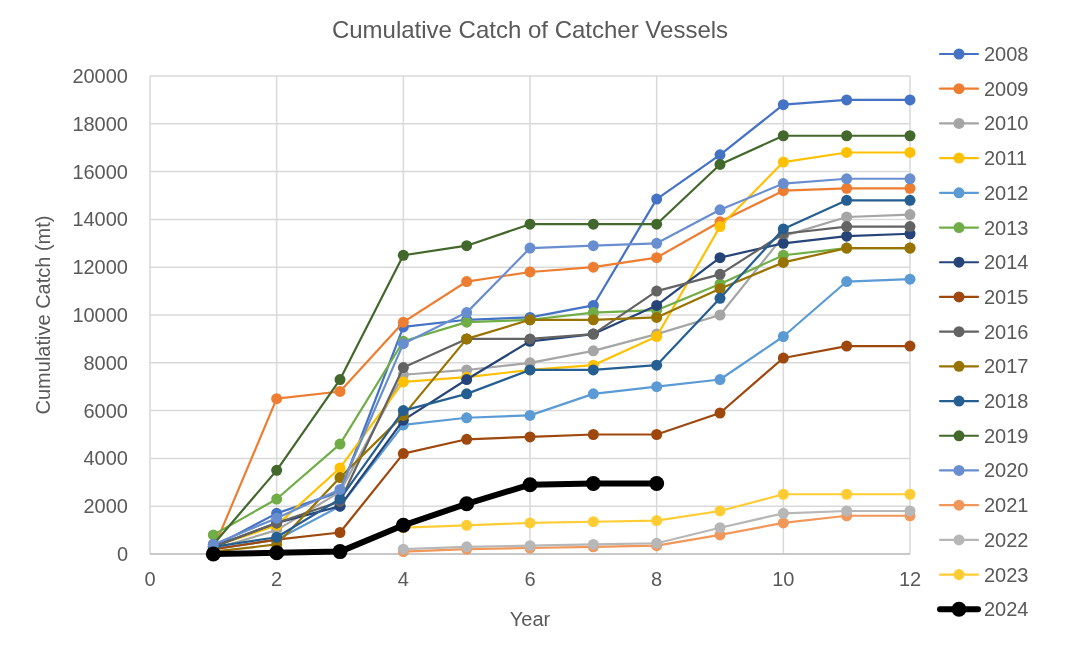  Describe the element at coordinates (100, 76) in the screenshot. I see `y-tick-label: 20000` at that location.